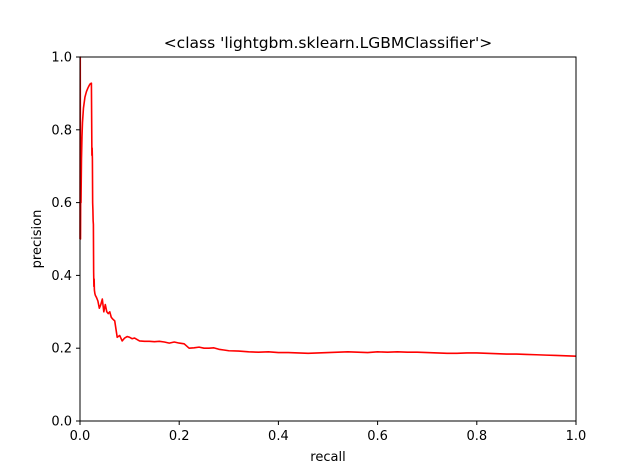 The height and width of the screenshot is (473, 640). I want to click on y-tick-label: 1.0, so click(61, 58).